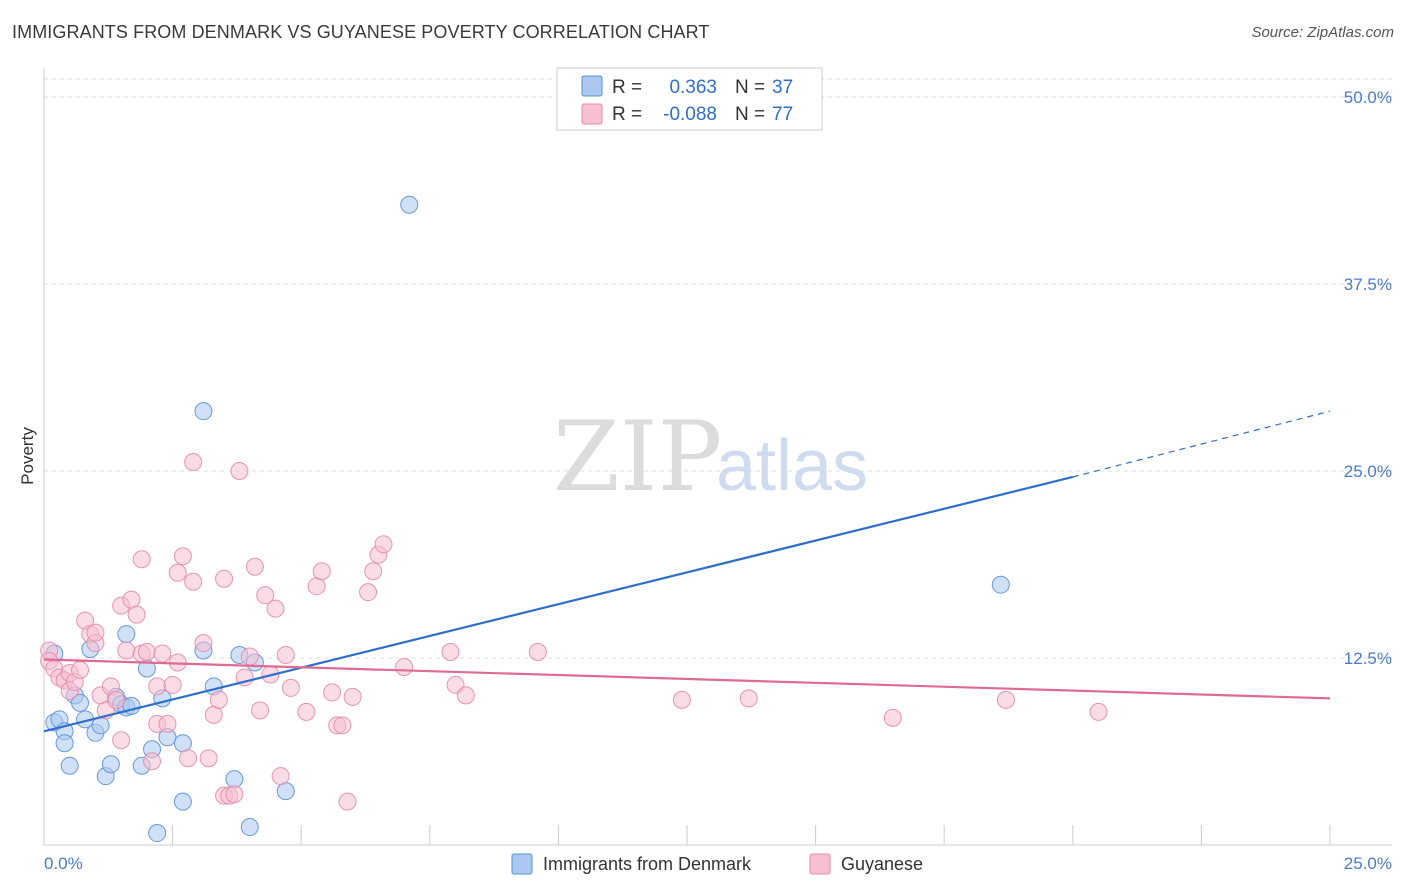  I want to click on bottom-legend-swatch-denmark, so click(522, 864).